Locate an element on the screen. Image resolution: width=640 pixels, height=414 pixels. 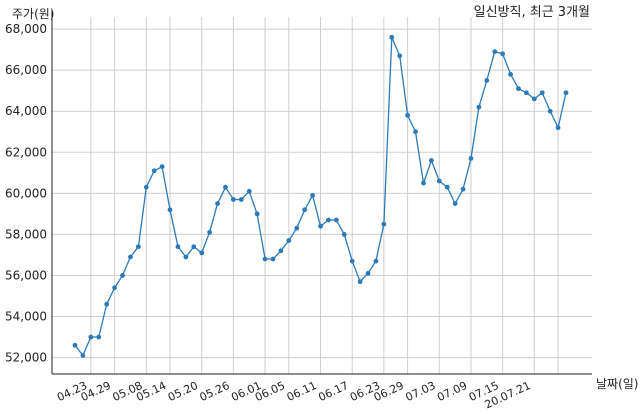
x-tick-label: 07.09 is located at coordinates (452, 391).